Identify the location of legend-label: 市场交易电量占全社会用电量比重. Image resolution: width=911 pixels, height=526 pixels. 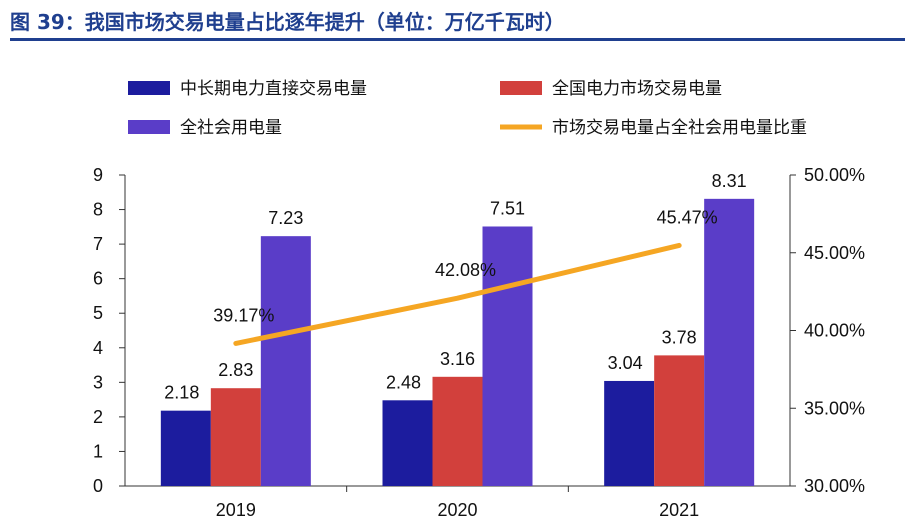
(679, 128).